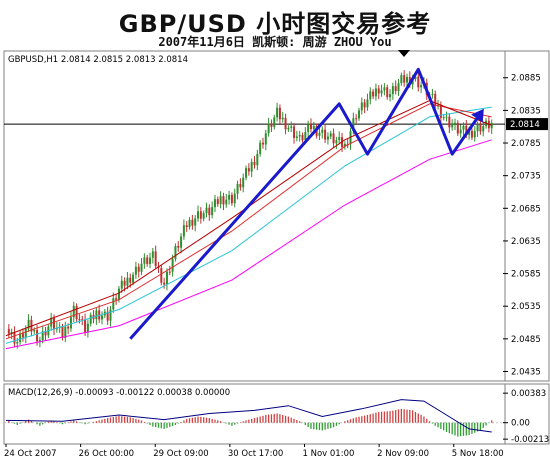 This screenshot has height=463, width=550. What do you see at coordinates (248, 416) in the screenshot?
I see `macd-signal-line` at bounding box center [248, 416].